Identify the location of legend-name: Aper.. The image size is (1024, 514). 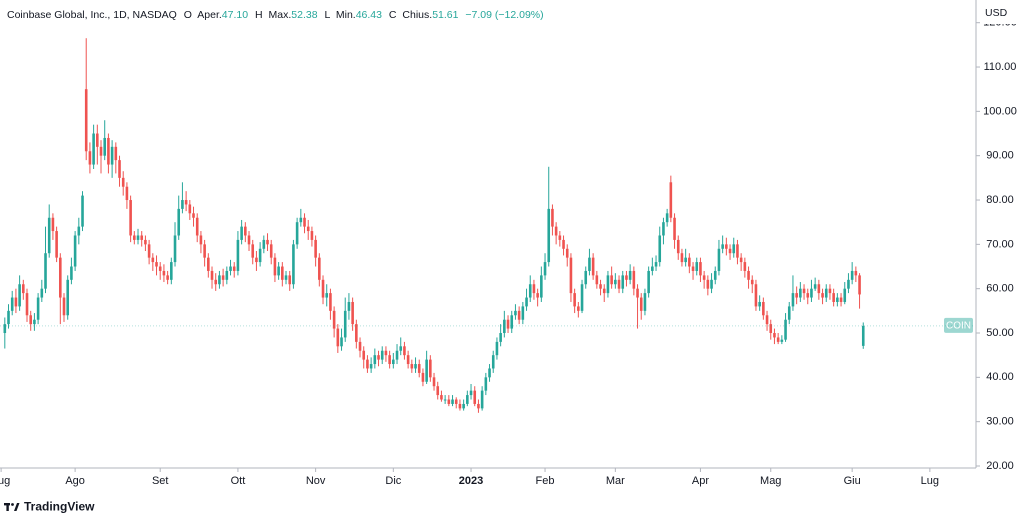
(209, 15).